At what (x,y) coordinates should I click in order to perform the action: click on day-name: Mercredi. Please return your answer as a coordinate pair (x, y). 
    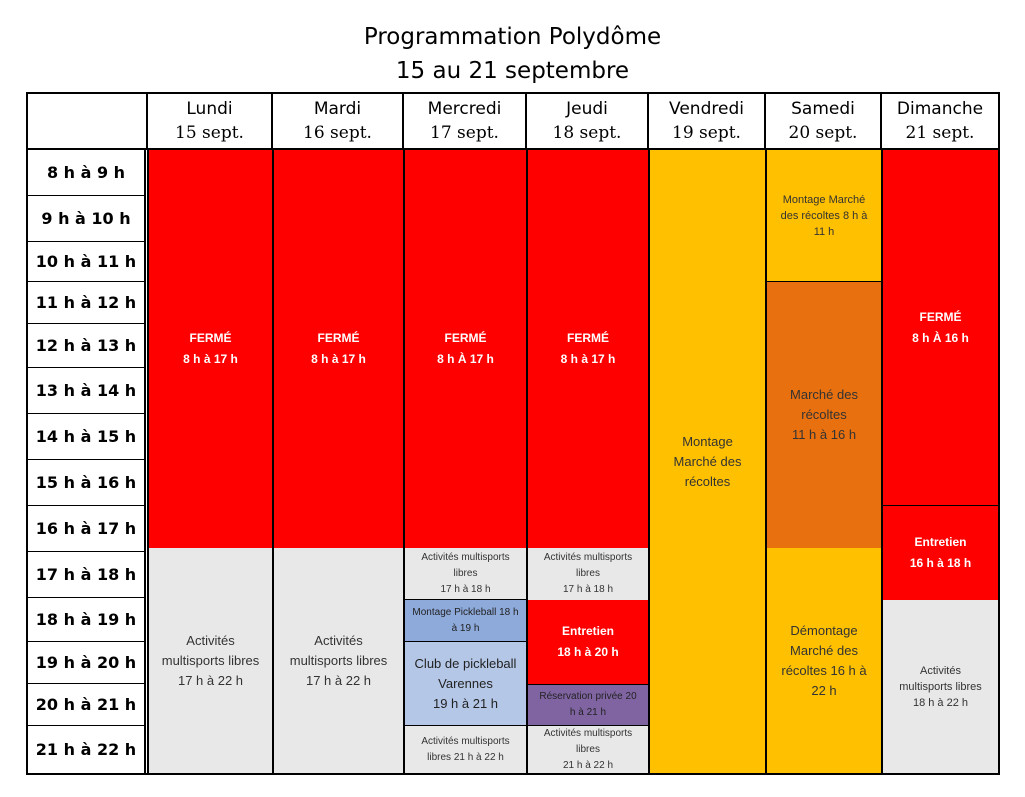
    Looking at the image, I should click on (464, 109).